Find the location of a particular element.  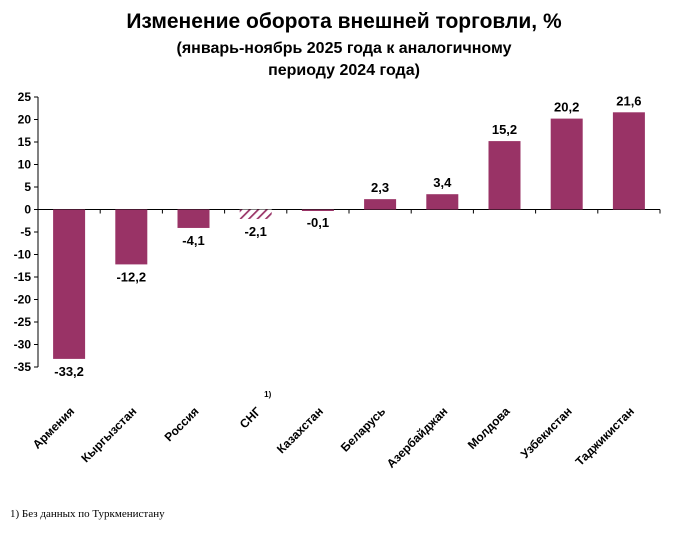

category-label: Беларусь is located at coordinates (363, 429).